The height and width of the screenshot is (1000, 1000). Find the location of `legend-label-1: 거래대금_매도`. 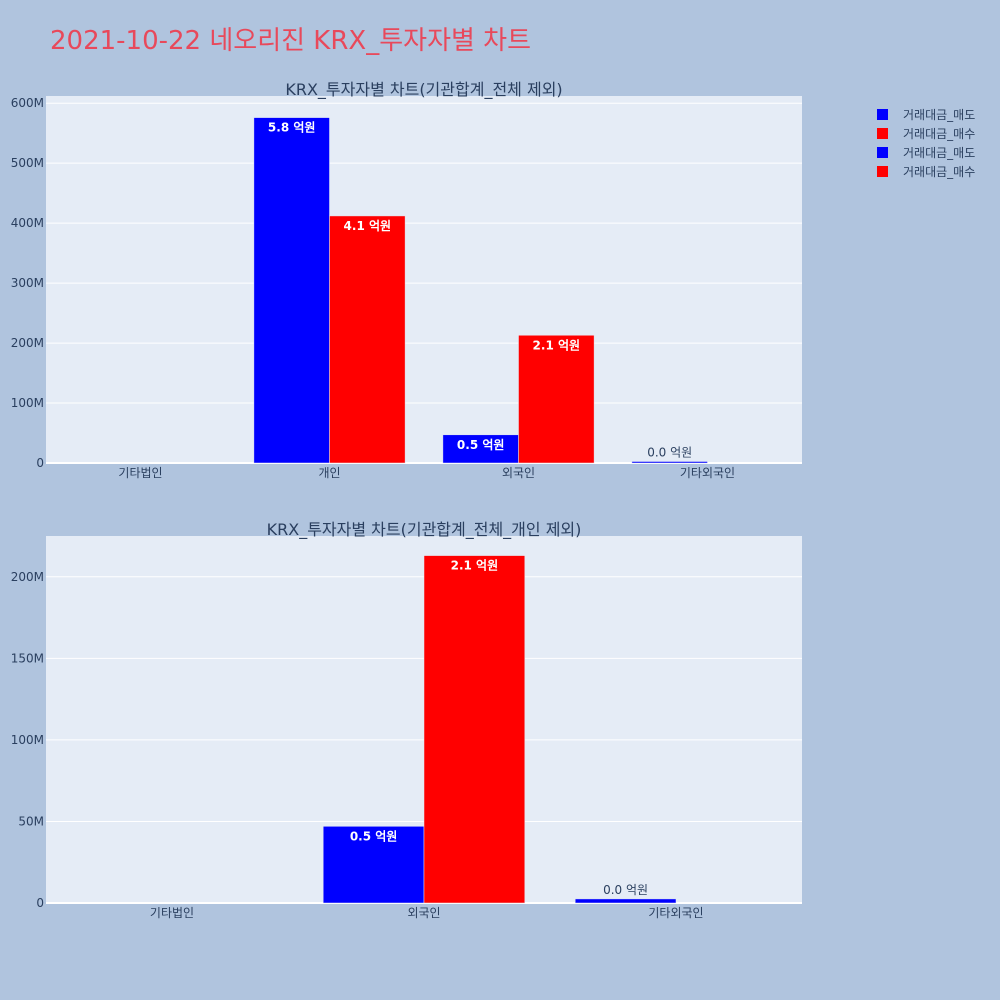

legend-label-1: 거래대금_매도 is located at coordinates (939, 115).